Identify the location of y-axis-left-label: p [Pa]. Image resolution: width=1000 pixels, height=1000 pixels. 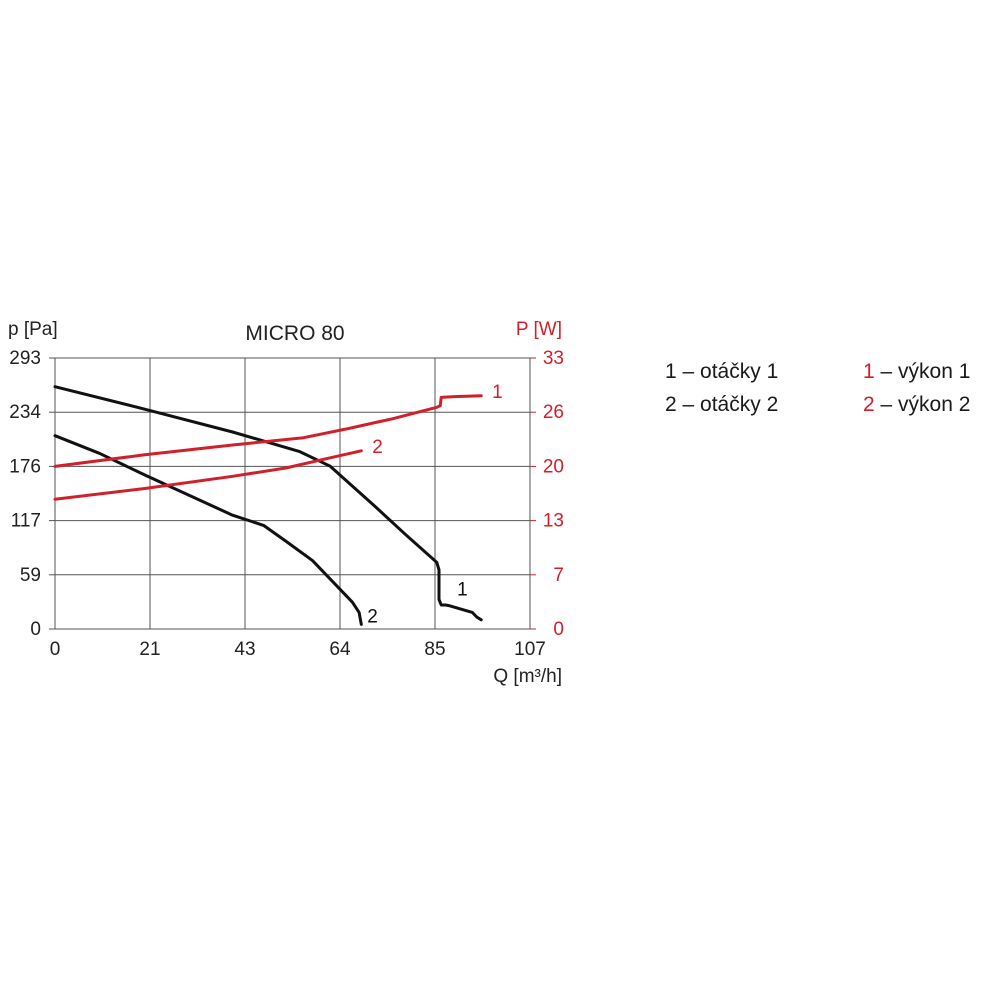
(33, 329).